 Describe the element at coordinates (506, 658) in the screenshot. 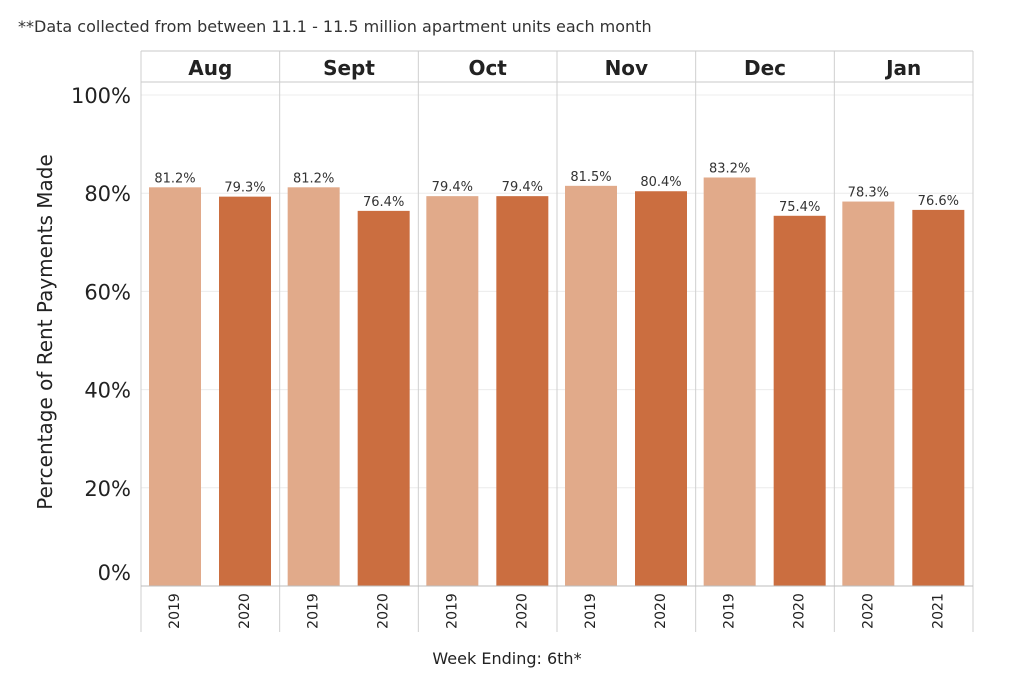

I see `x-axis-label: Week Ending: 6th*` at that location.